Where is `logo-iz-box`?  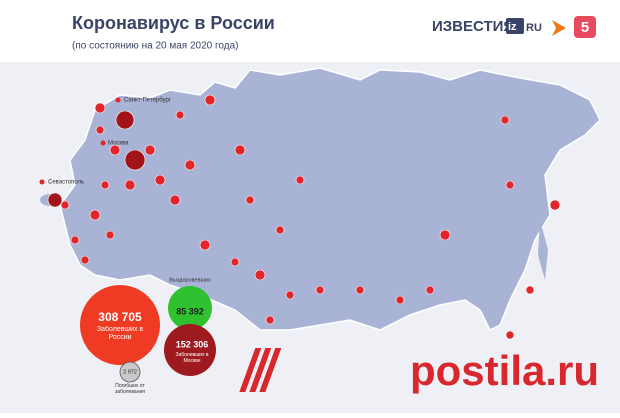
logo-iz-box is located at coordinates (515, 26).